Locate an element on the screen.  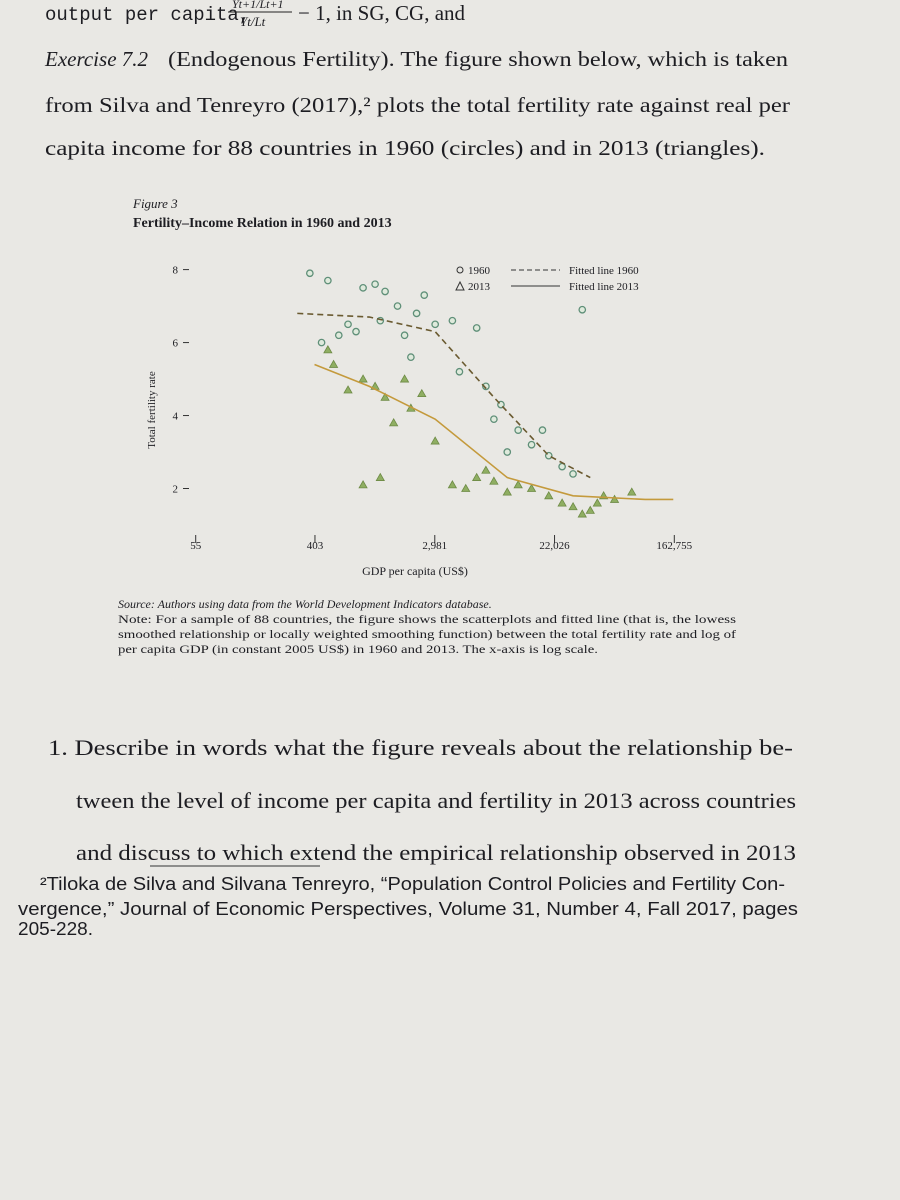
x-tick-label: 2,981 is located at coordinates (434, 546).